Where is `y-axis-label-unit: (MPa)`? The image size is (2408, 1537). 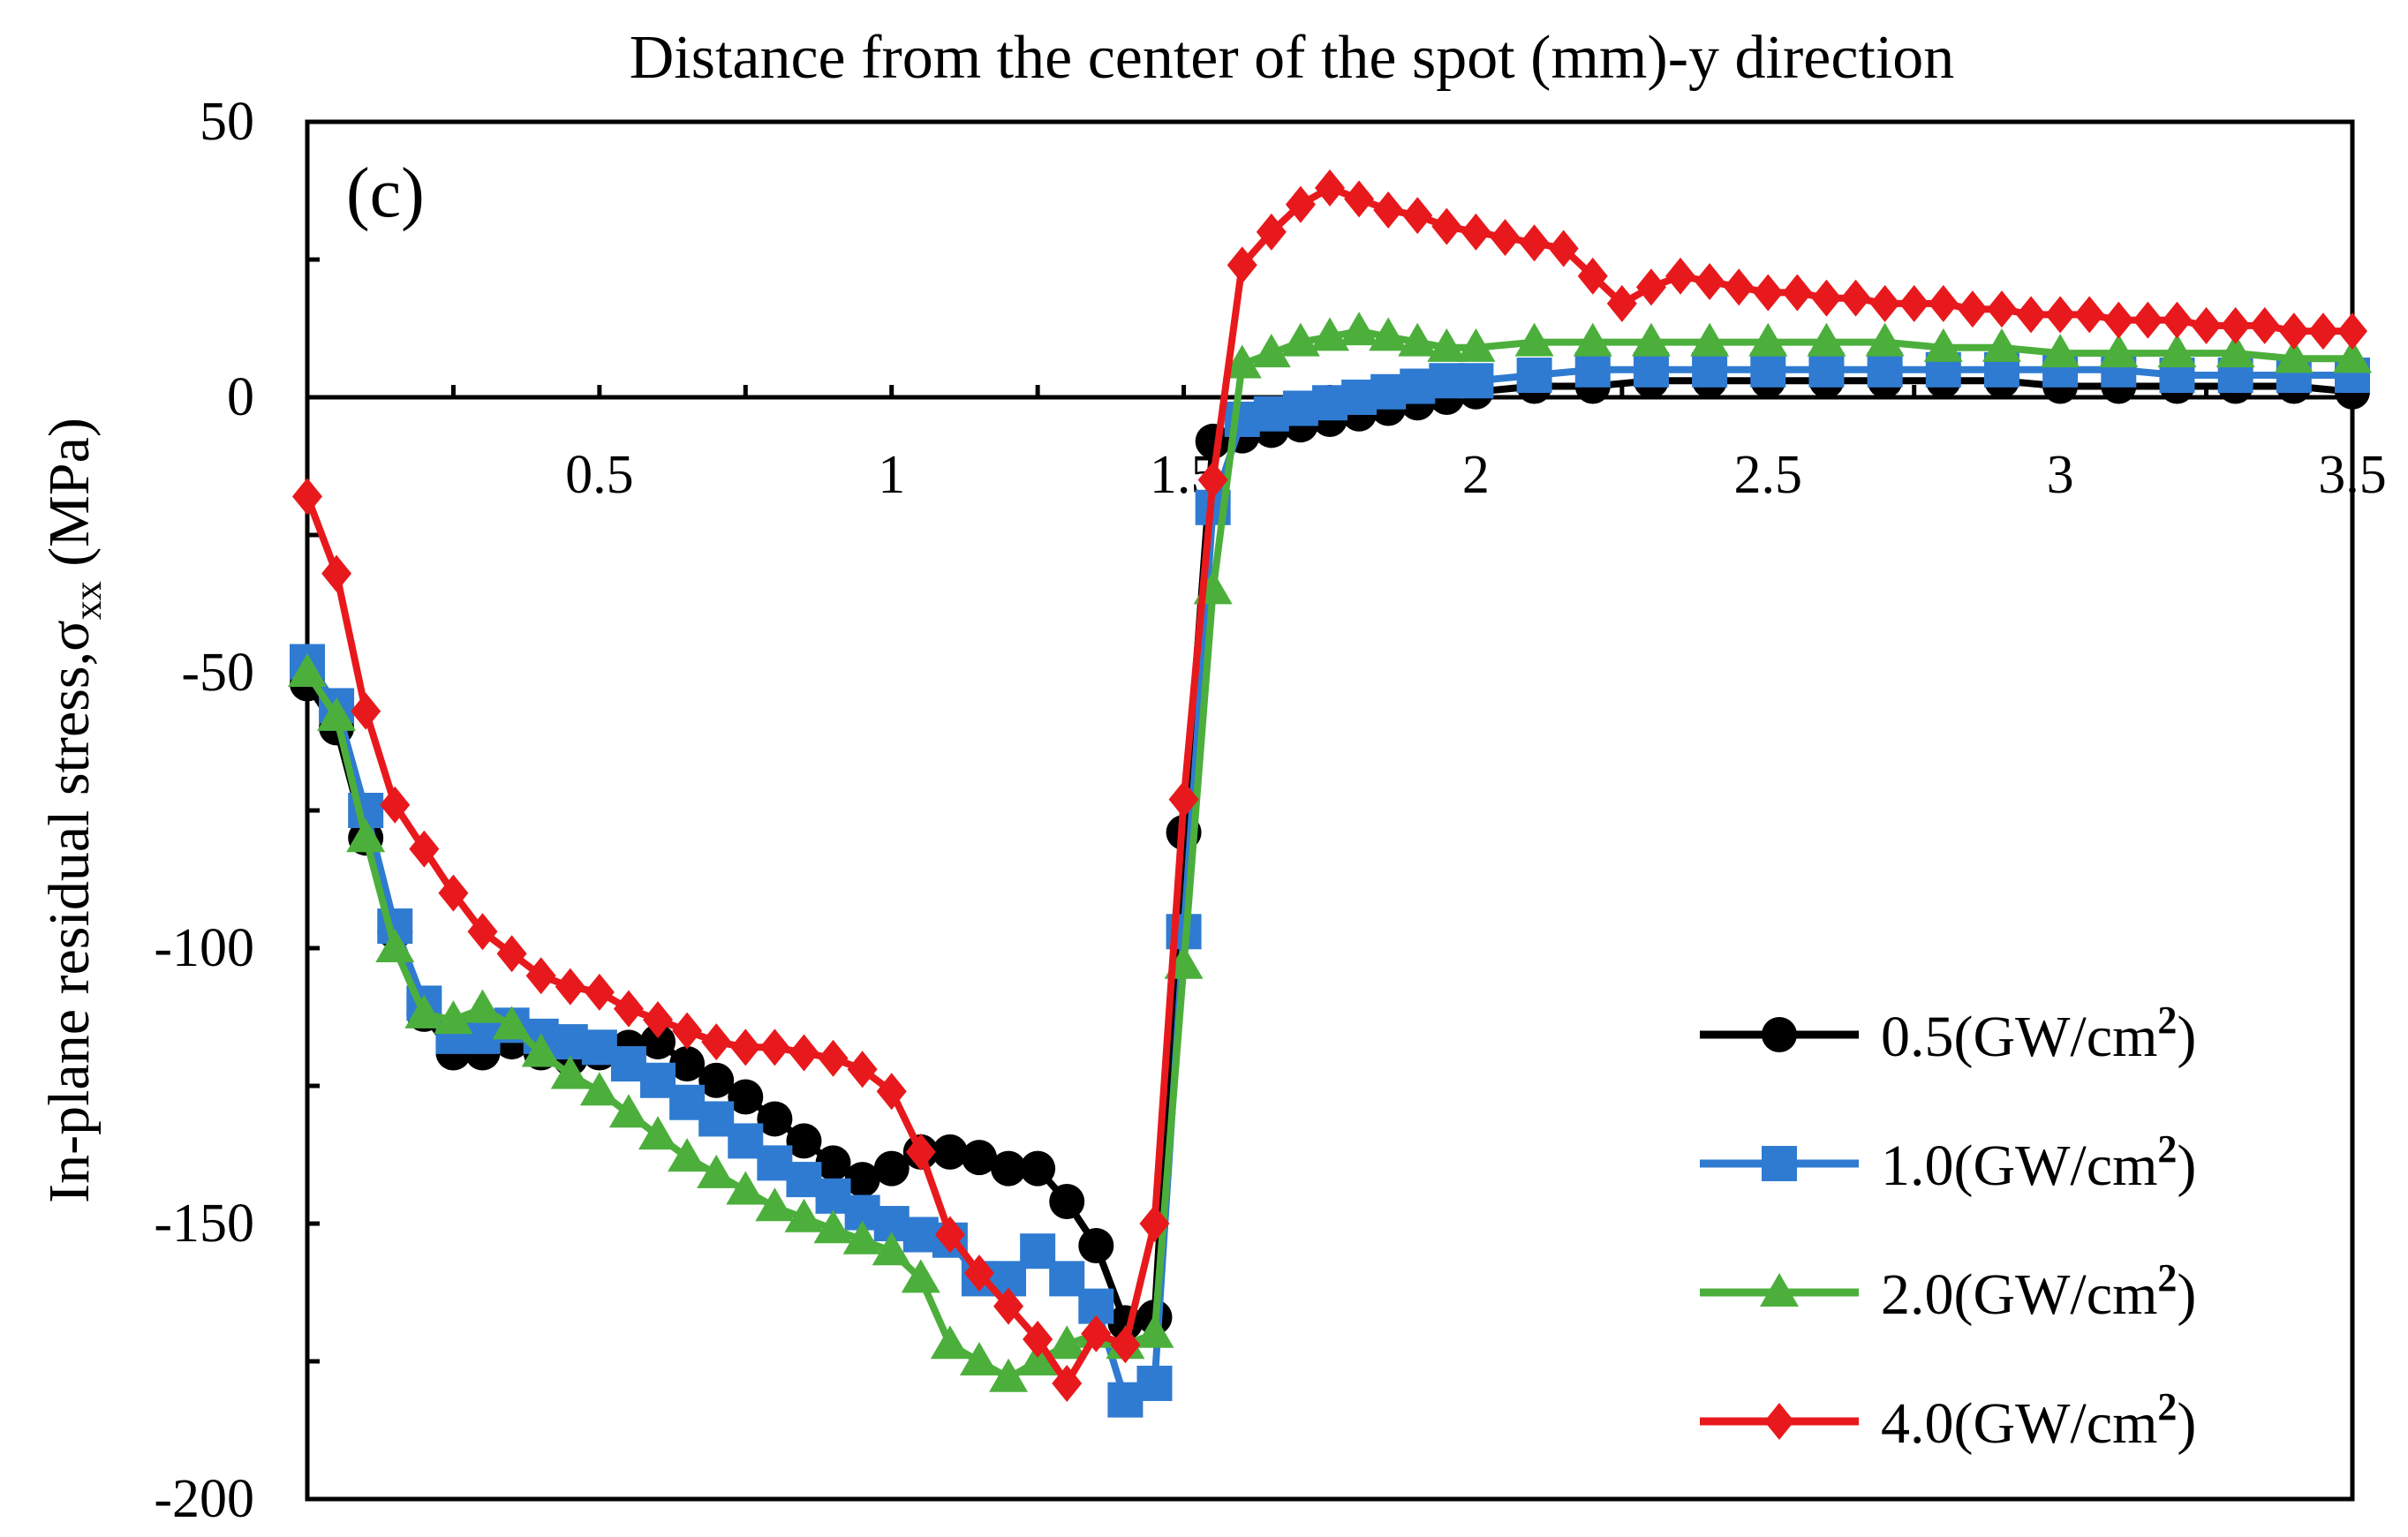 y-axis-label-unit: (MPa) is located at coordinates (70, 500).